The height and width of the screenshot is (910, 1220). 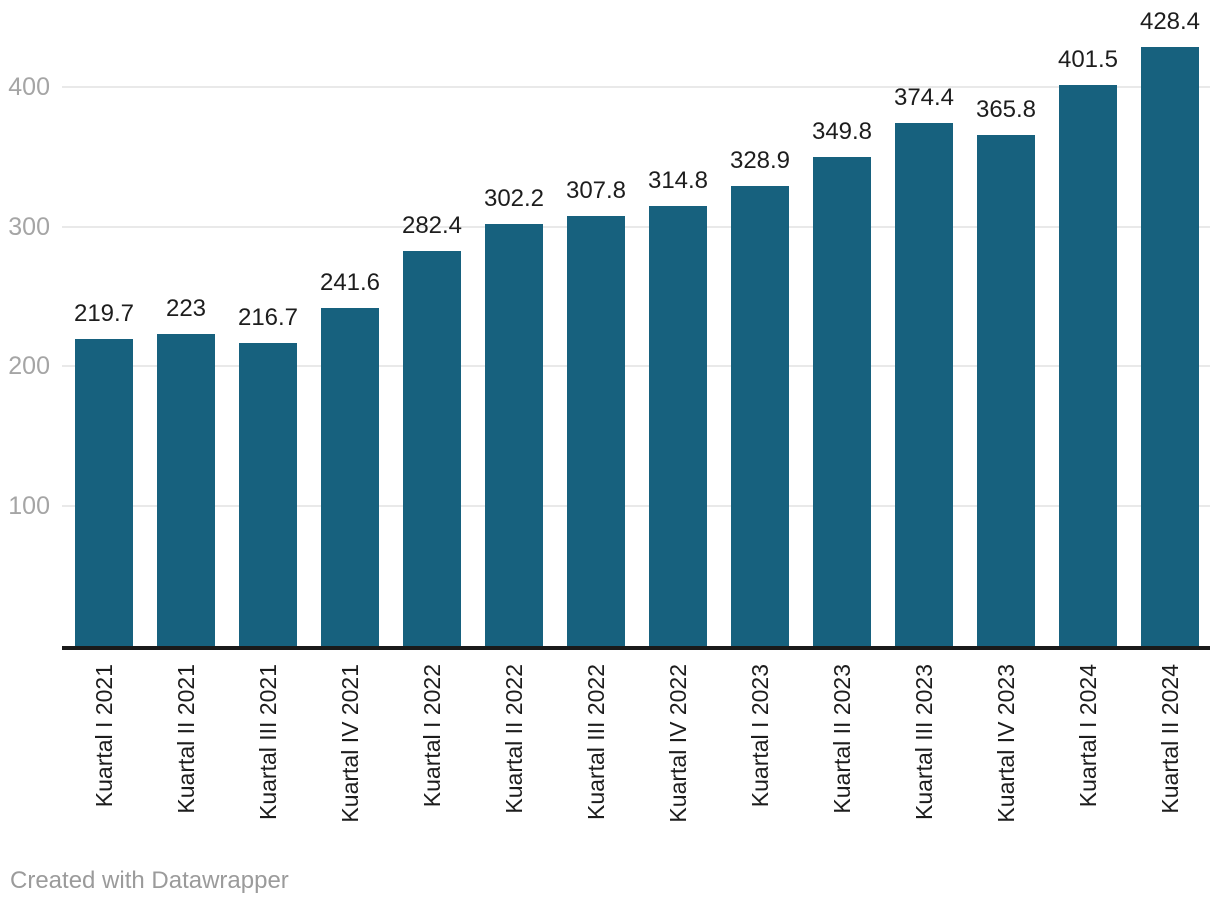 What do you see at coordinates (29, 506) in the screenshot?
I see `y-axis-tick-label: 100` at bounding box center [29, 506].